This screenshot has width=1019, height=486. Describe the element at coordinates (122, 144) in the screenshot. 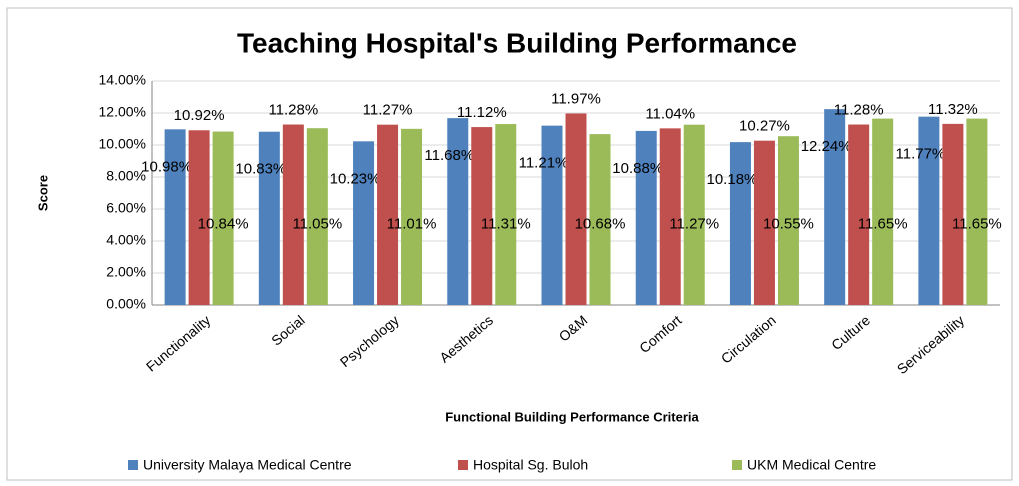

I see `y-tick-label: 10.00%` at that location.